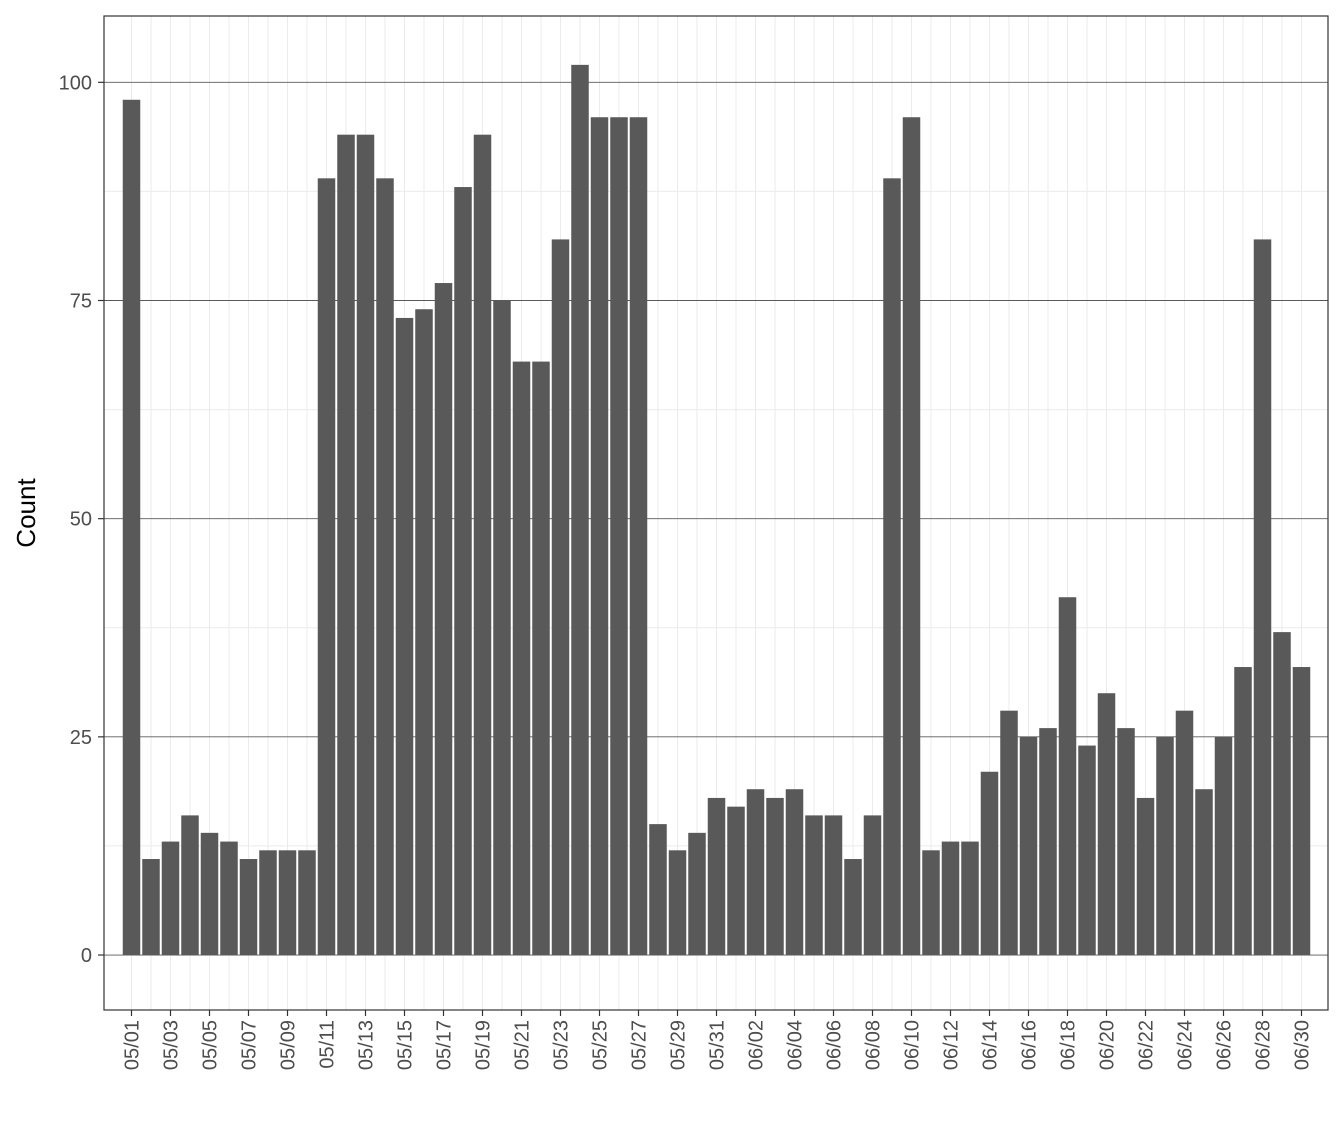 The height and width of the screenshot is (1142, 1344). What do you see at coordinates (26, 513) in the screenshot?
I see `y-axis-title: Count` at bounding box center [26, 513].